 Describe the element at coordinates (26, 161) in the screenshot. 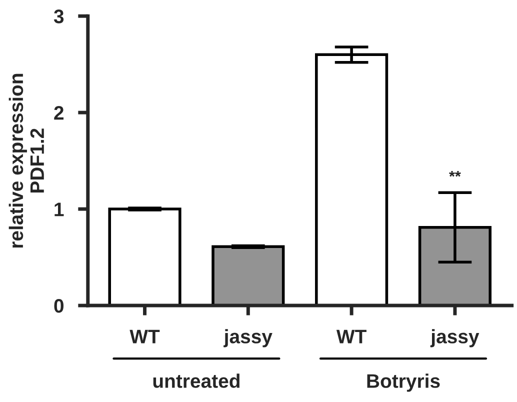

I see `y-axis-title: relative expression PDF1.2` at that location.